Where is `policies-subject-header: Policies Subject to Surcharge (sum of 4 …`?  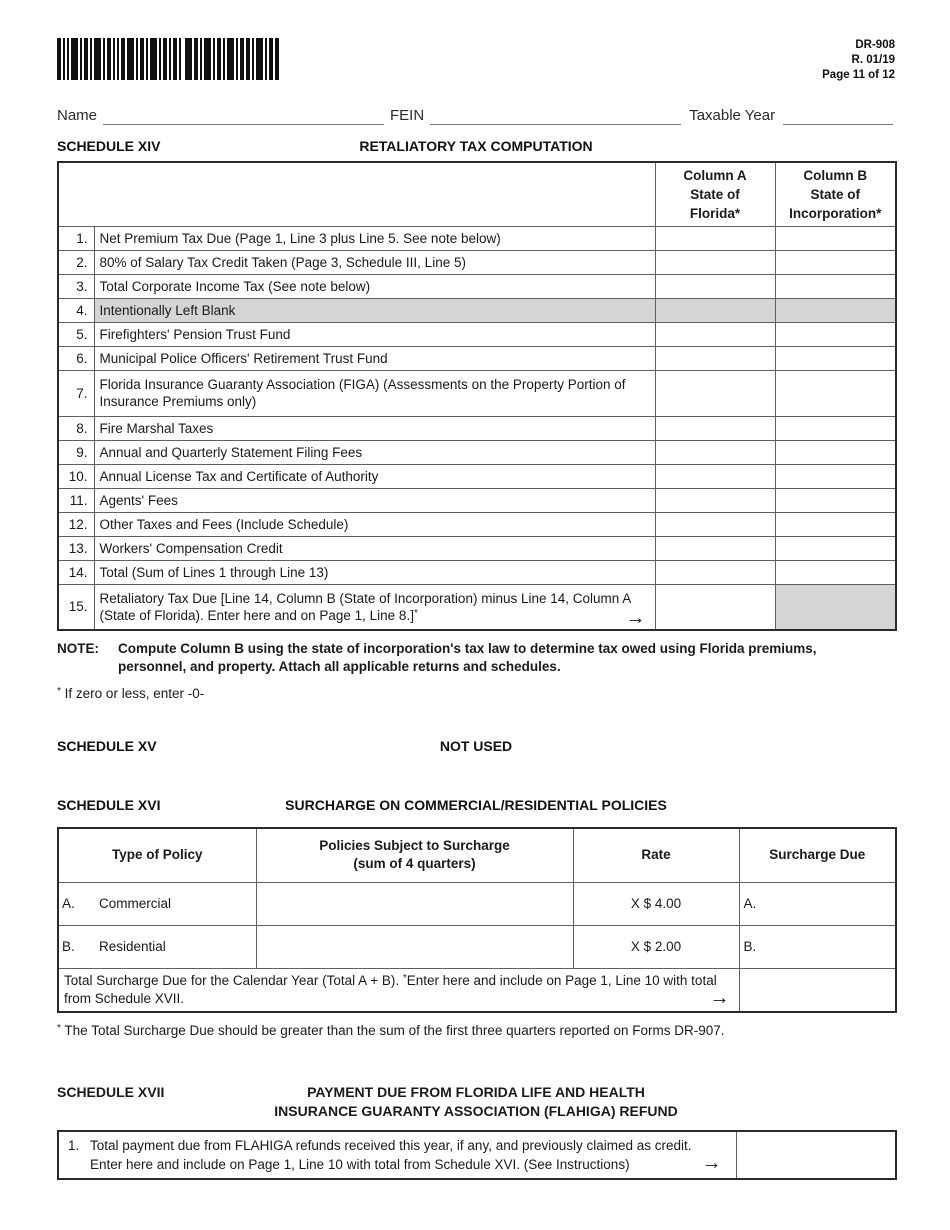 policies-subject-header: Policies Subject to Surcharge (sum of 4 … is located at coordinates (414, 855).